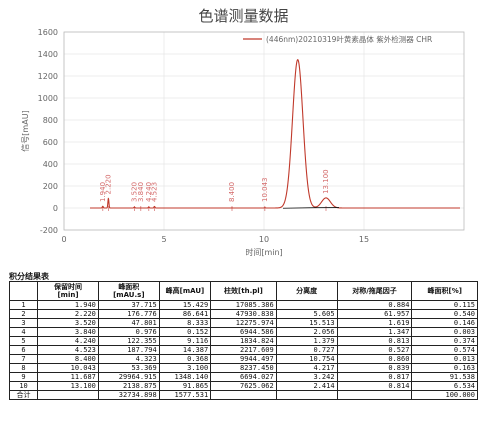 The image size is (487, 427). What do you see at coordinates (128, 359) in the screenshot?
I see `table-cell: 4.323` at bounding box center [128, 359].